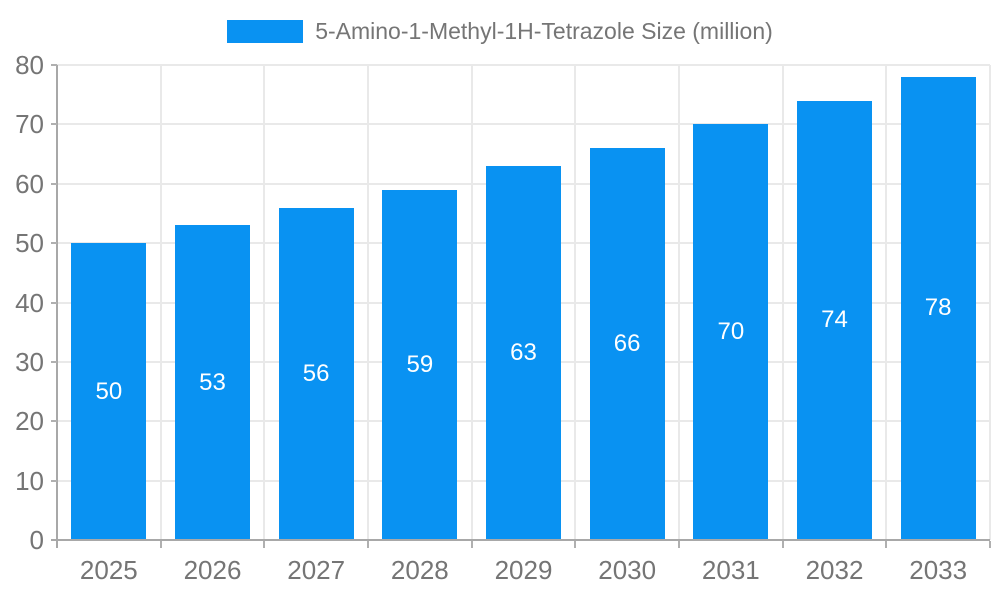 Image resolution: width=1000 pixels, height=600 pixels. I want to click on bar-value-label: 63, so click(523, 352).